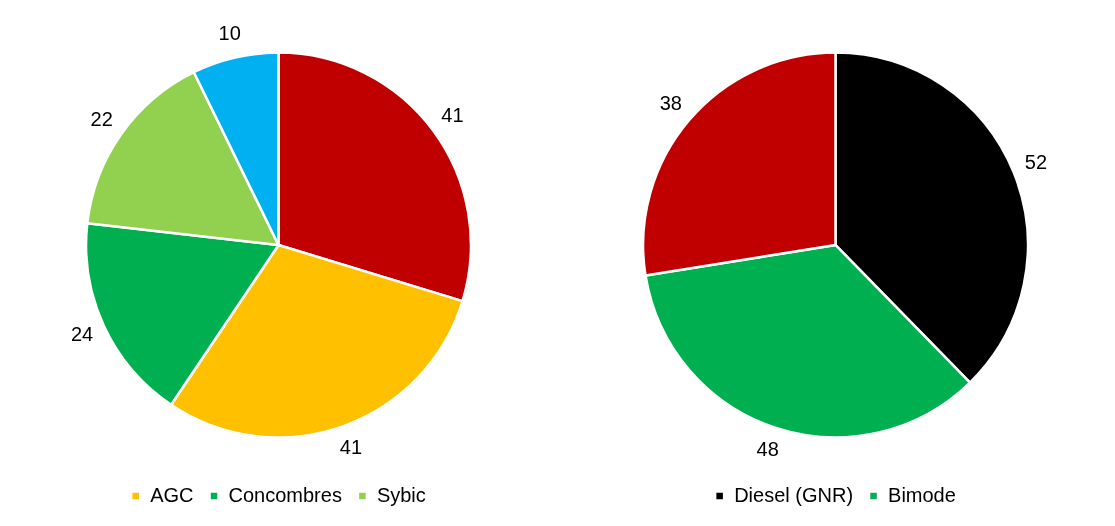 The width and height of the screenshot is (1115, 526). I want to click on data-label: 24, so click(82, 334).